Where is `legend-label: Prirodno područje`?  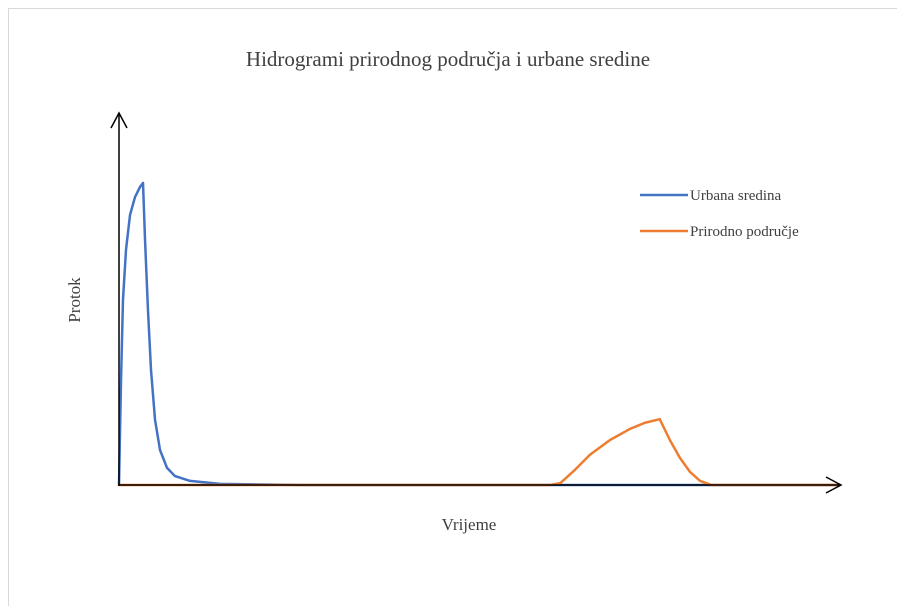
legend-label: Prirodno područje is located at coordinates (744, 232).